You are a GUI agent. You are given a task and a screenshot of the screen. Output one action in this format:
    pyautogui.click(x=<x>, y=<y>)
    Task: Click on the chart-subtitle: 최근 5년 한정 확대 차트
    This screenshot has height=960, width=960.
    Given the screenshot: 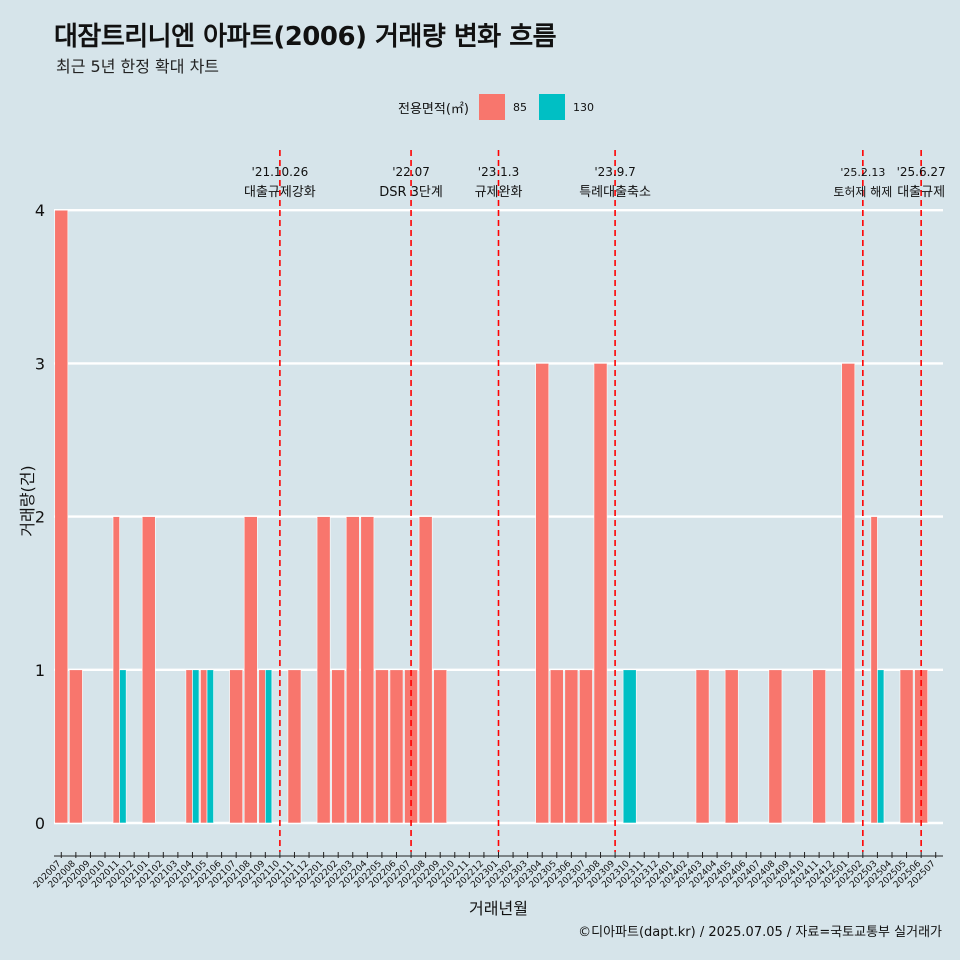 What is the action you would take?
    pyautogui.click(x=138, y=66)
    